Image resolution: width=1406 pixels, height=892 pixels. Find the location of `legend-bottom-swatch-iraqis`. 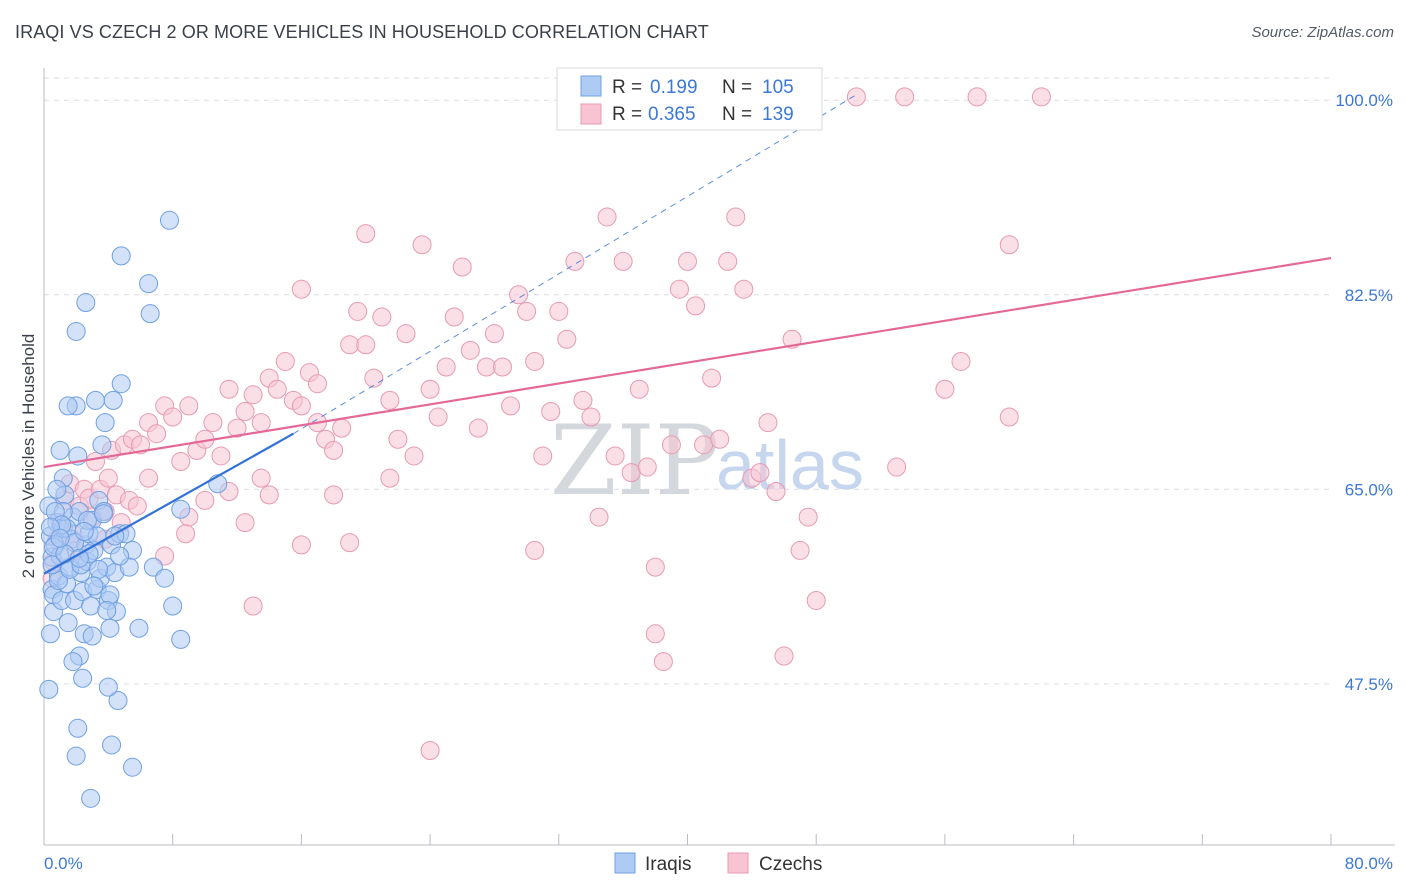

legend-bottom-swatch-iraqis is located at coordinates (625, 863).